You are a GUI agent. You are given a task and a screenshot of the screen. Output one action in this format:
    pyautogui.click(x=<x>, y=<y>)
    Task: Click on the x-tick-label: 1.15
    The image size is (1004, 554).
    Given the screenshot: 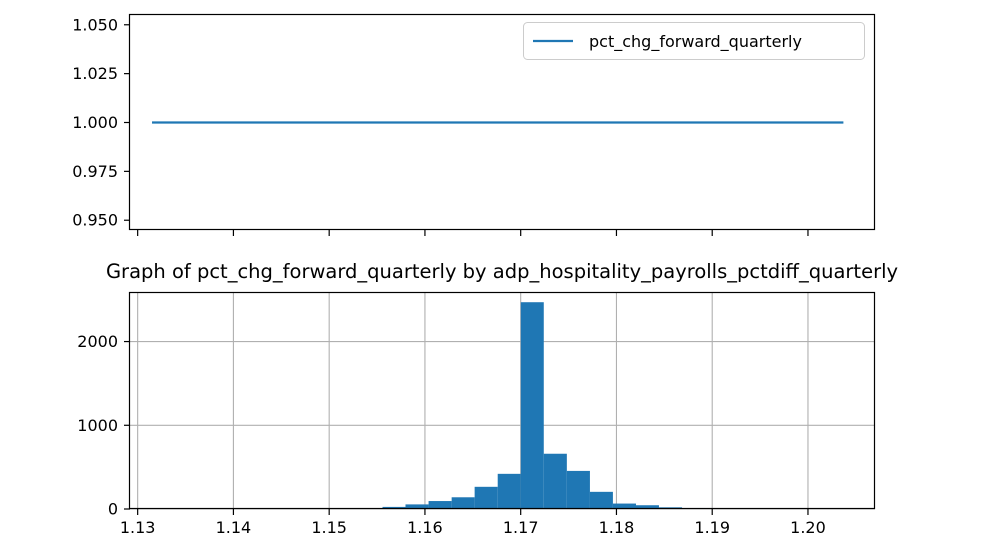 What is the action you would take?
    pyautogui.click(x=329, y=527)
    